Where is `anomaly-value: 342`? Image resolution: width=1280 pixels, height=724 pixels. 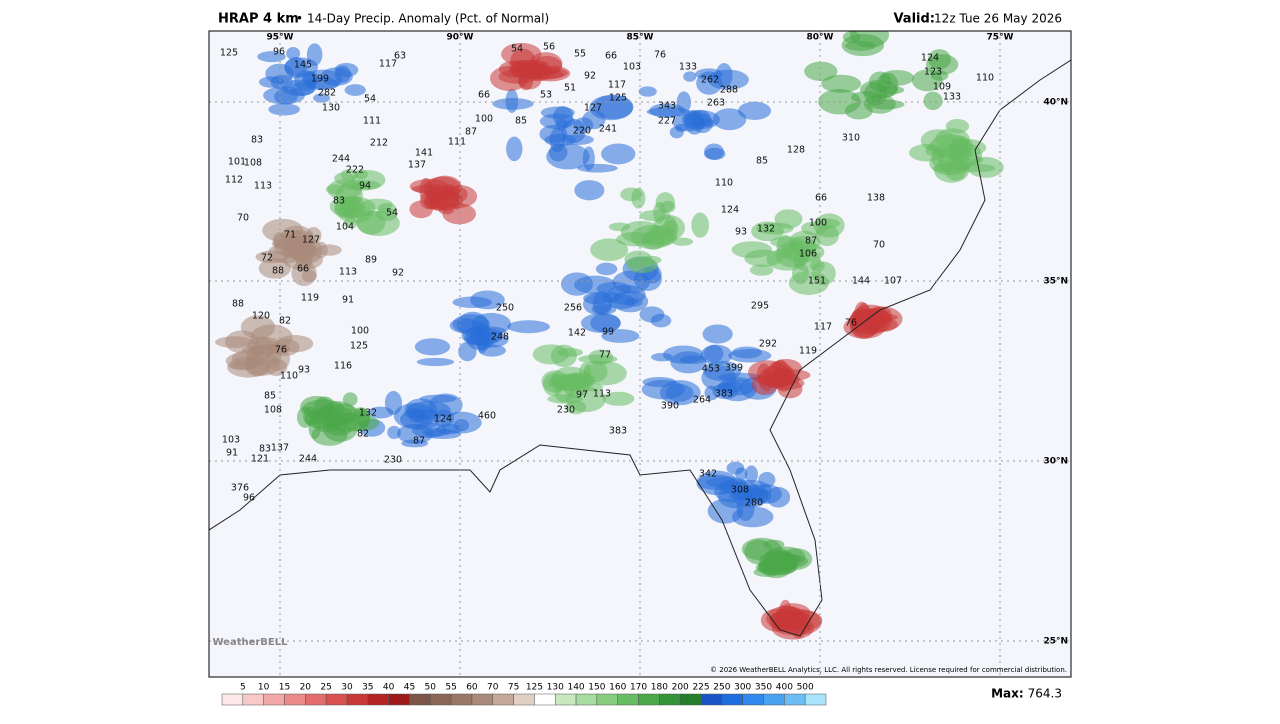
anomaly-value: 342 is located at coordinates (708, 474).